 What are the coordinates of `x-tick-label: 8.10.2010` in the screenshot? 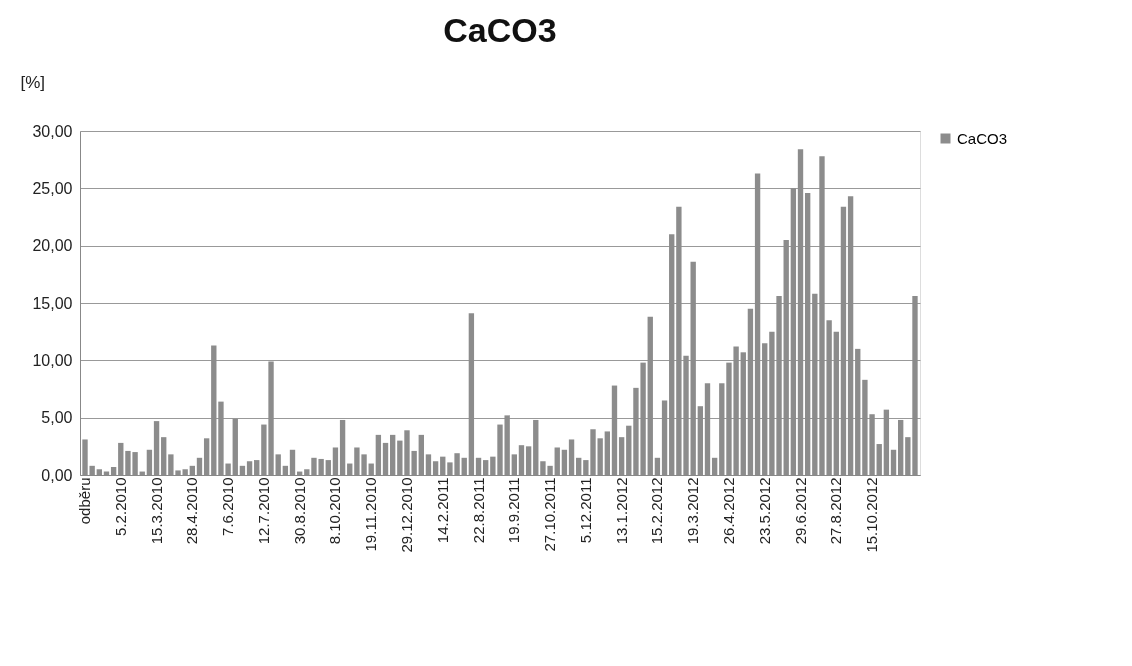 It's located at (335, 511).